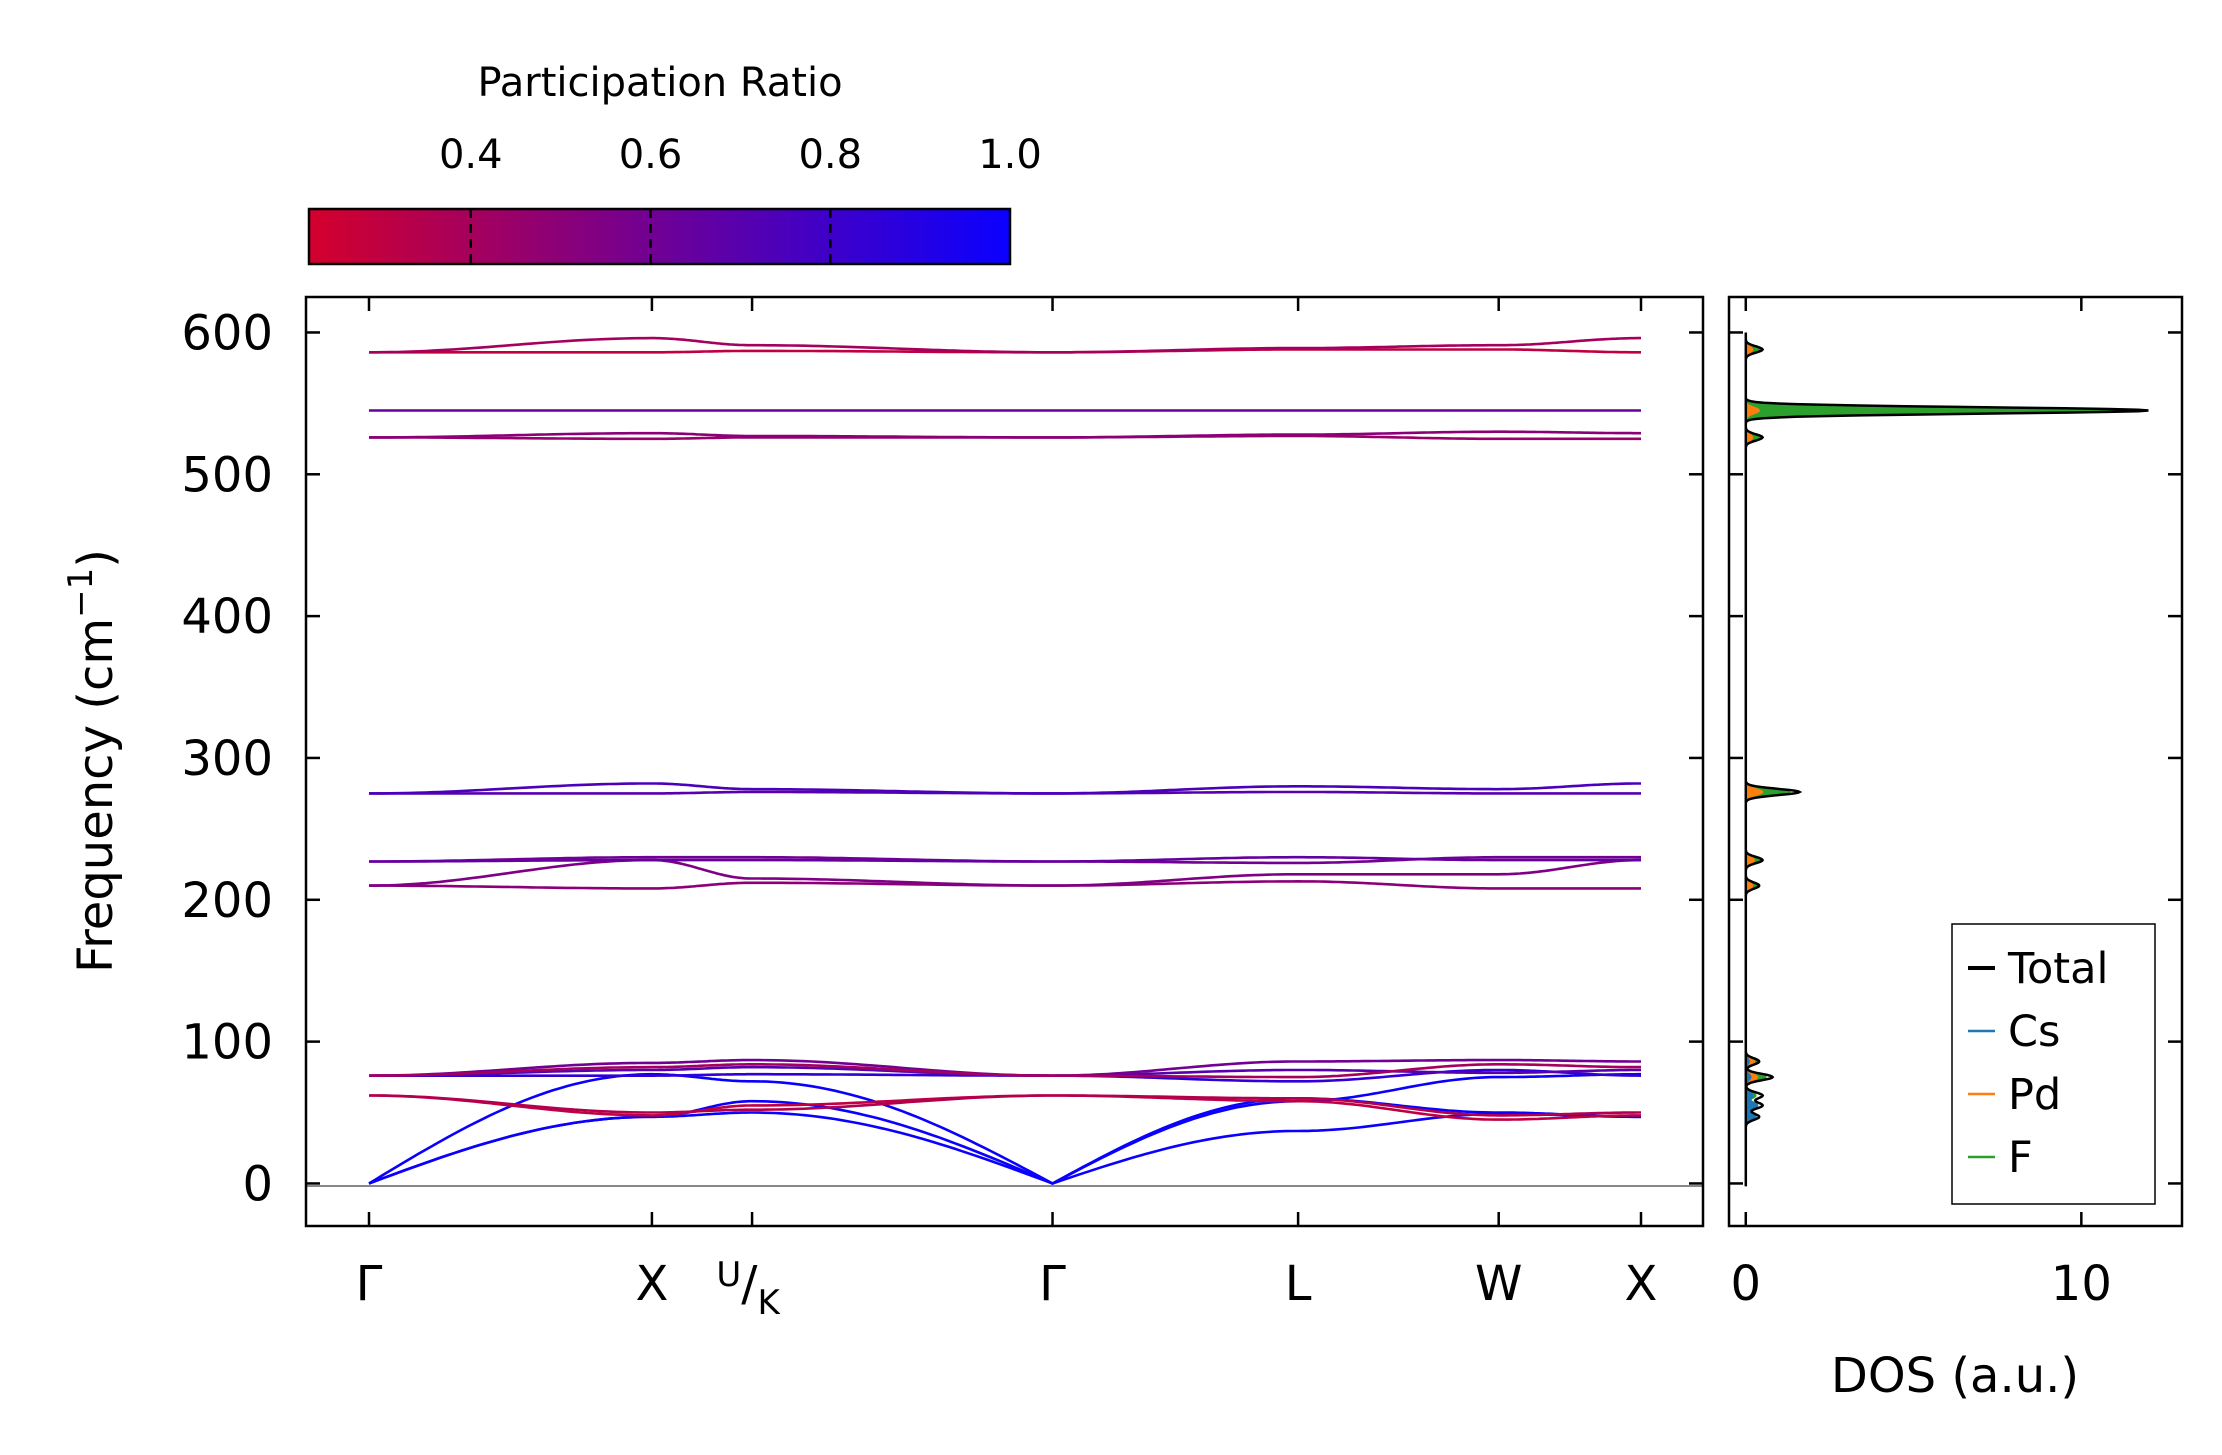 The height and width of the screenshot is (1455, 2222). Describe the element at coordinates (769, 1303) in the screenshot. I see `x-tick-label-k: K` at that location.